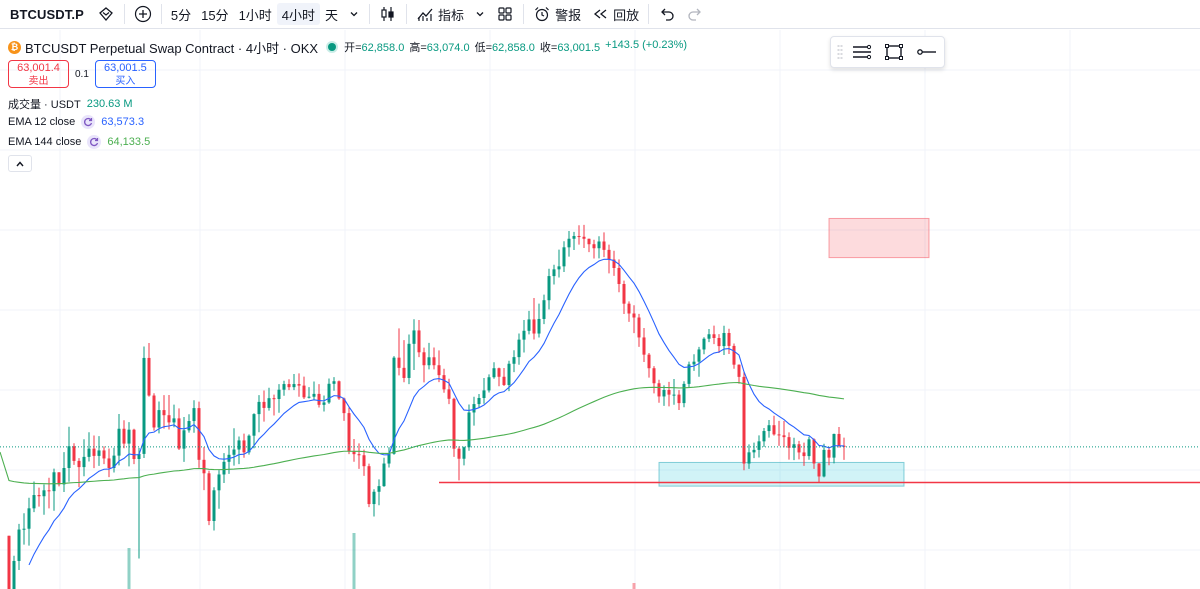  I want to click on sell-price: 63,001.4, so click(38, 68).